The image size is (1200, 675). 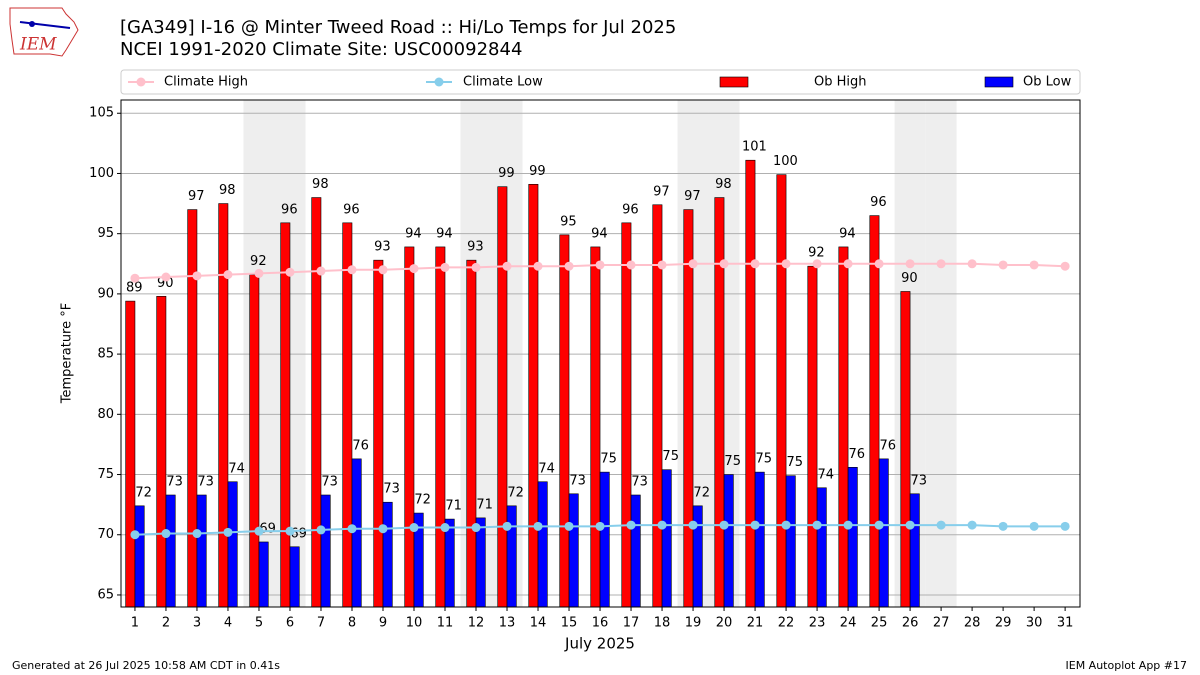 I want to click on data-label: 98, so click(x=227, y=190).